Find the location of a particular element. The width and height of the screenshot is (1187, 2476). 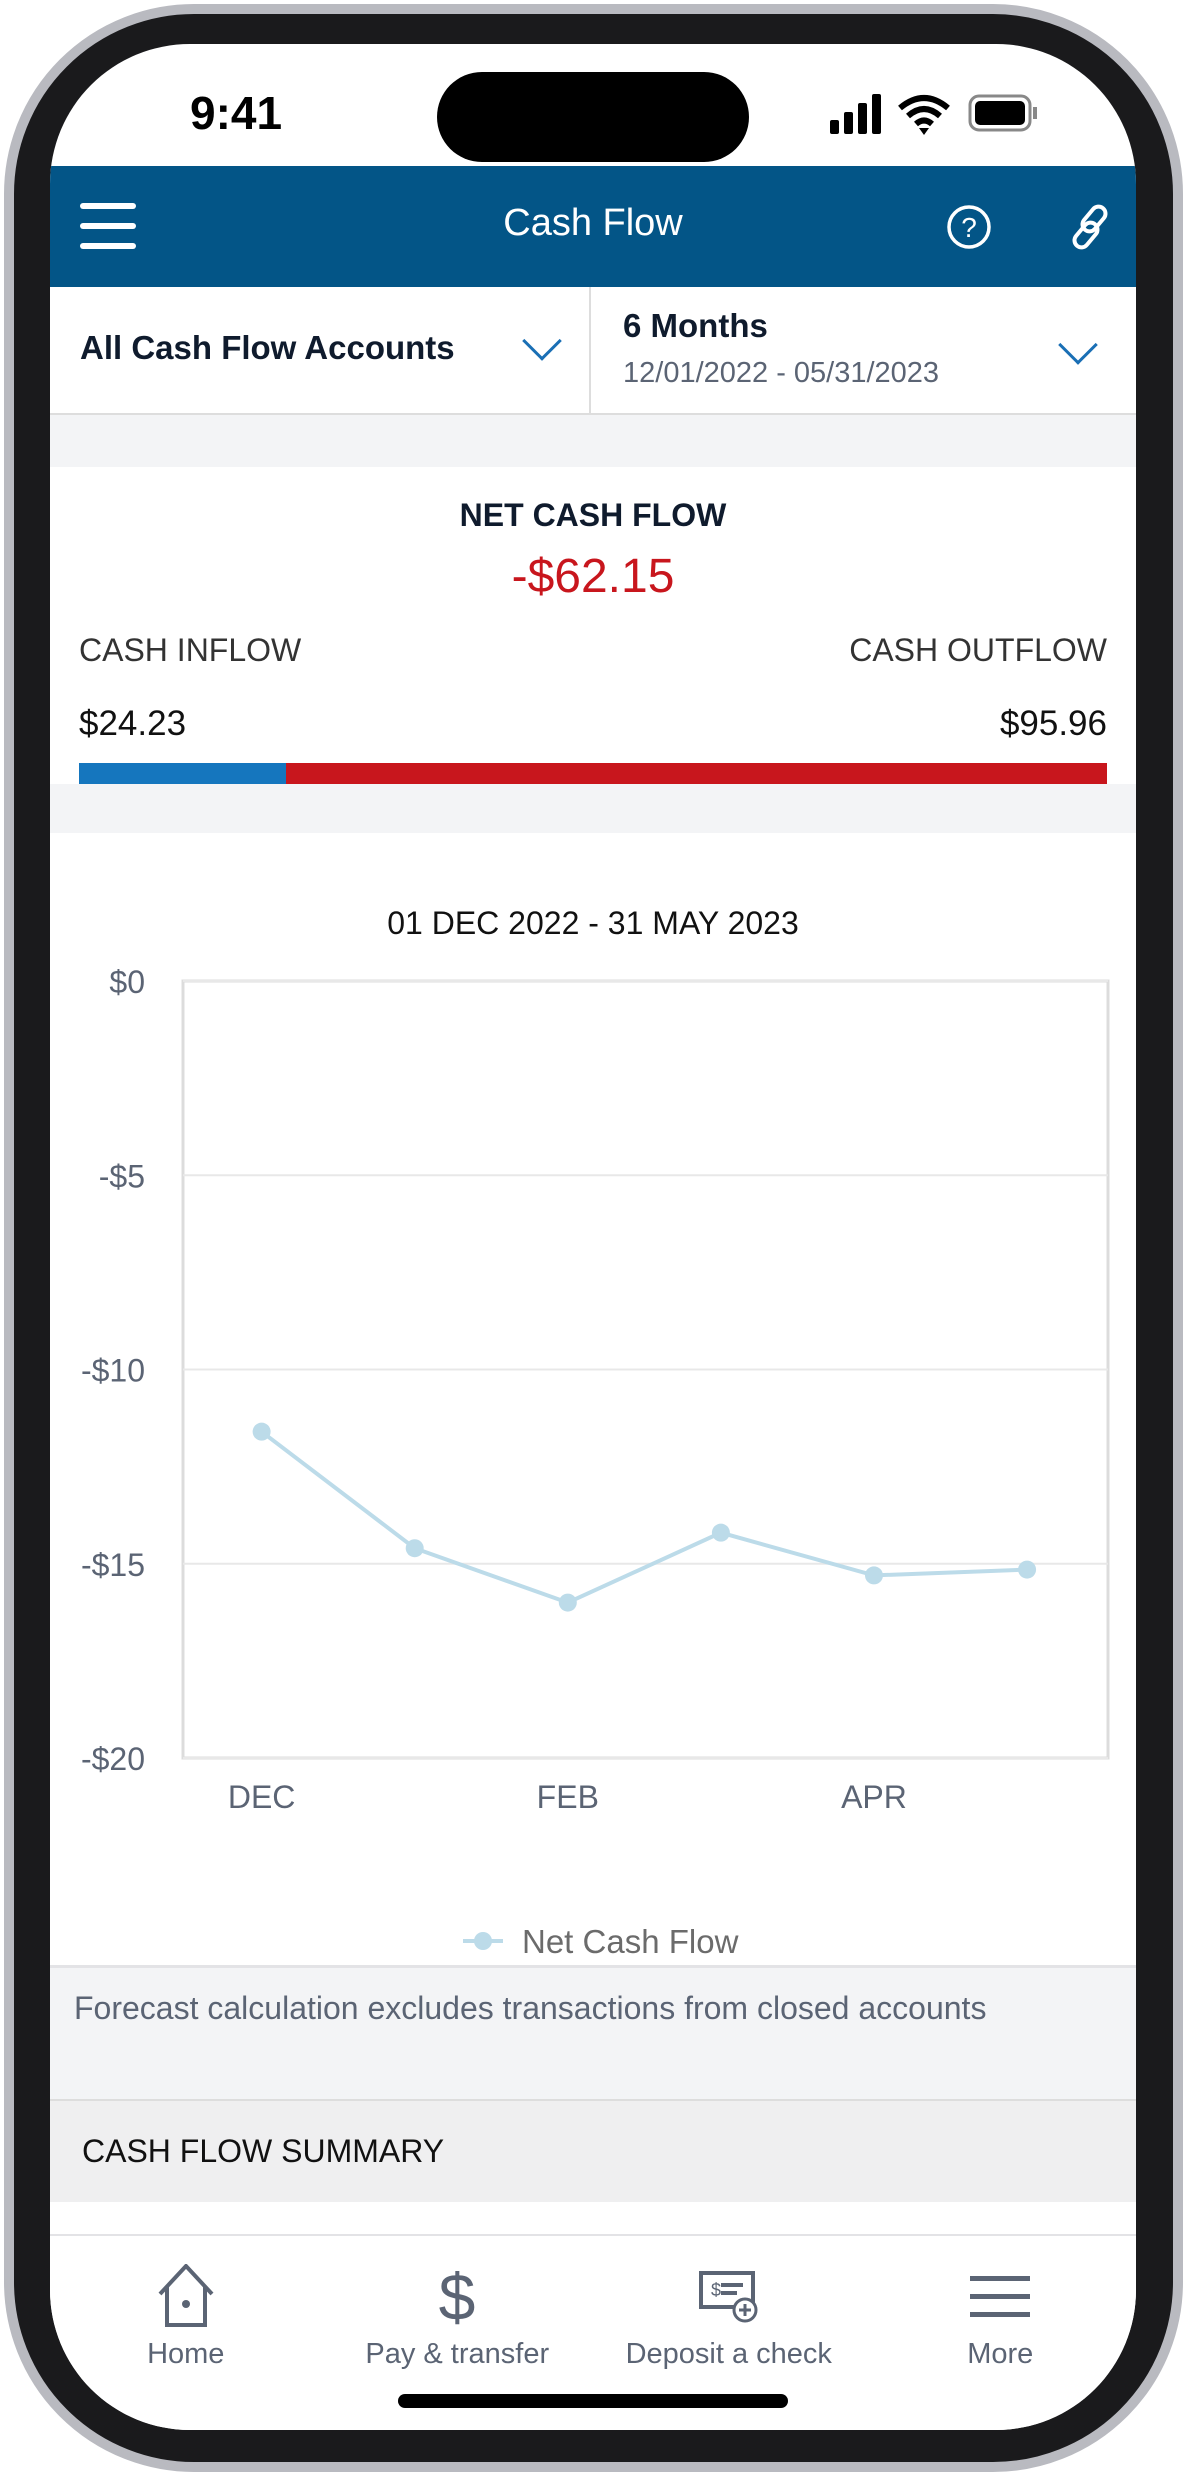

y-tick-label: -$10 is located at coordinates (113, 1371).